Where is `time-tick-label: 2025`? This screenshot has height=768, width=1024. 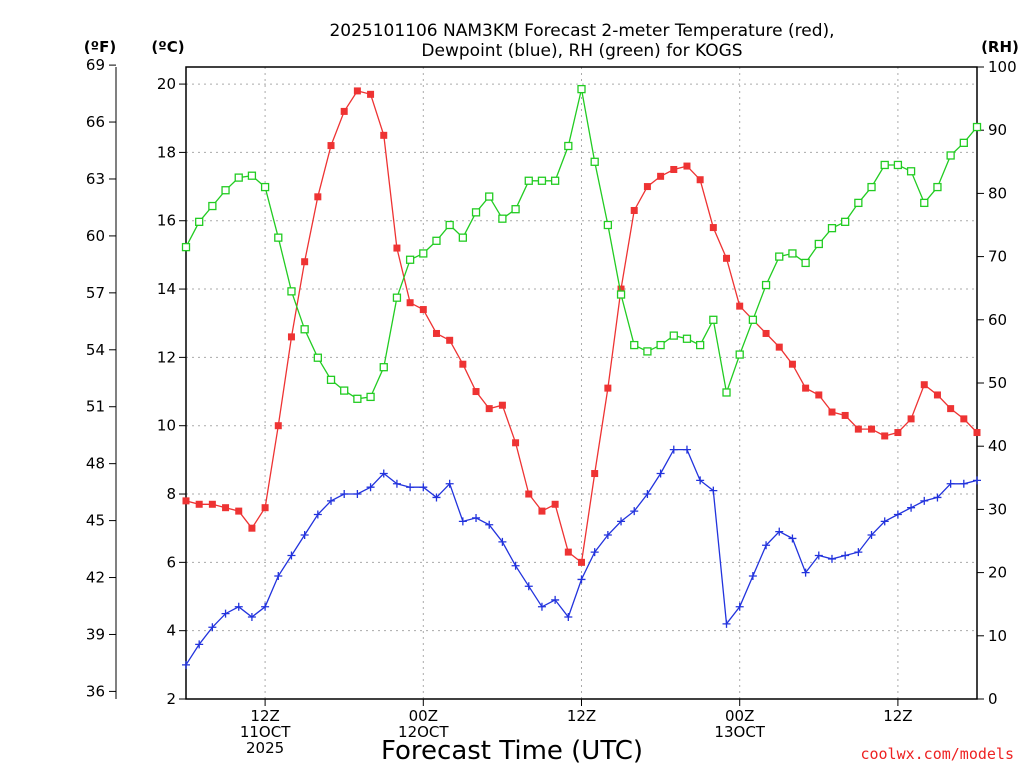
time-tick-label: 2025 is located at coordinates (265, 748).